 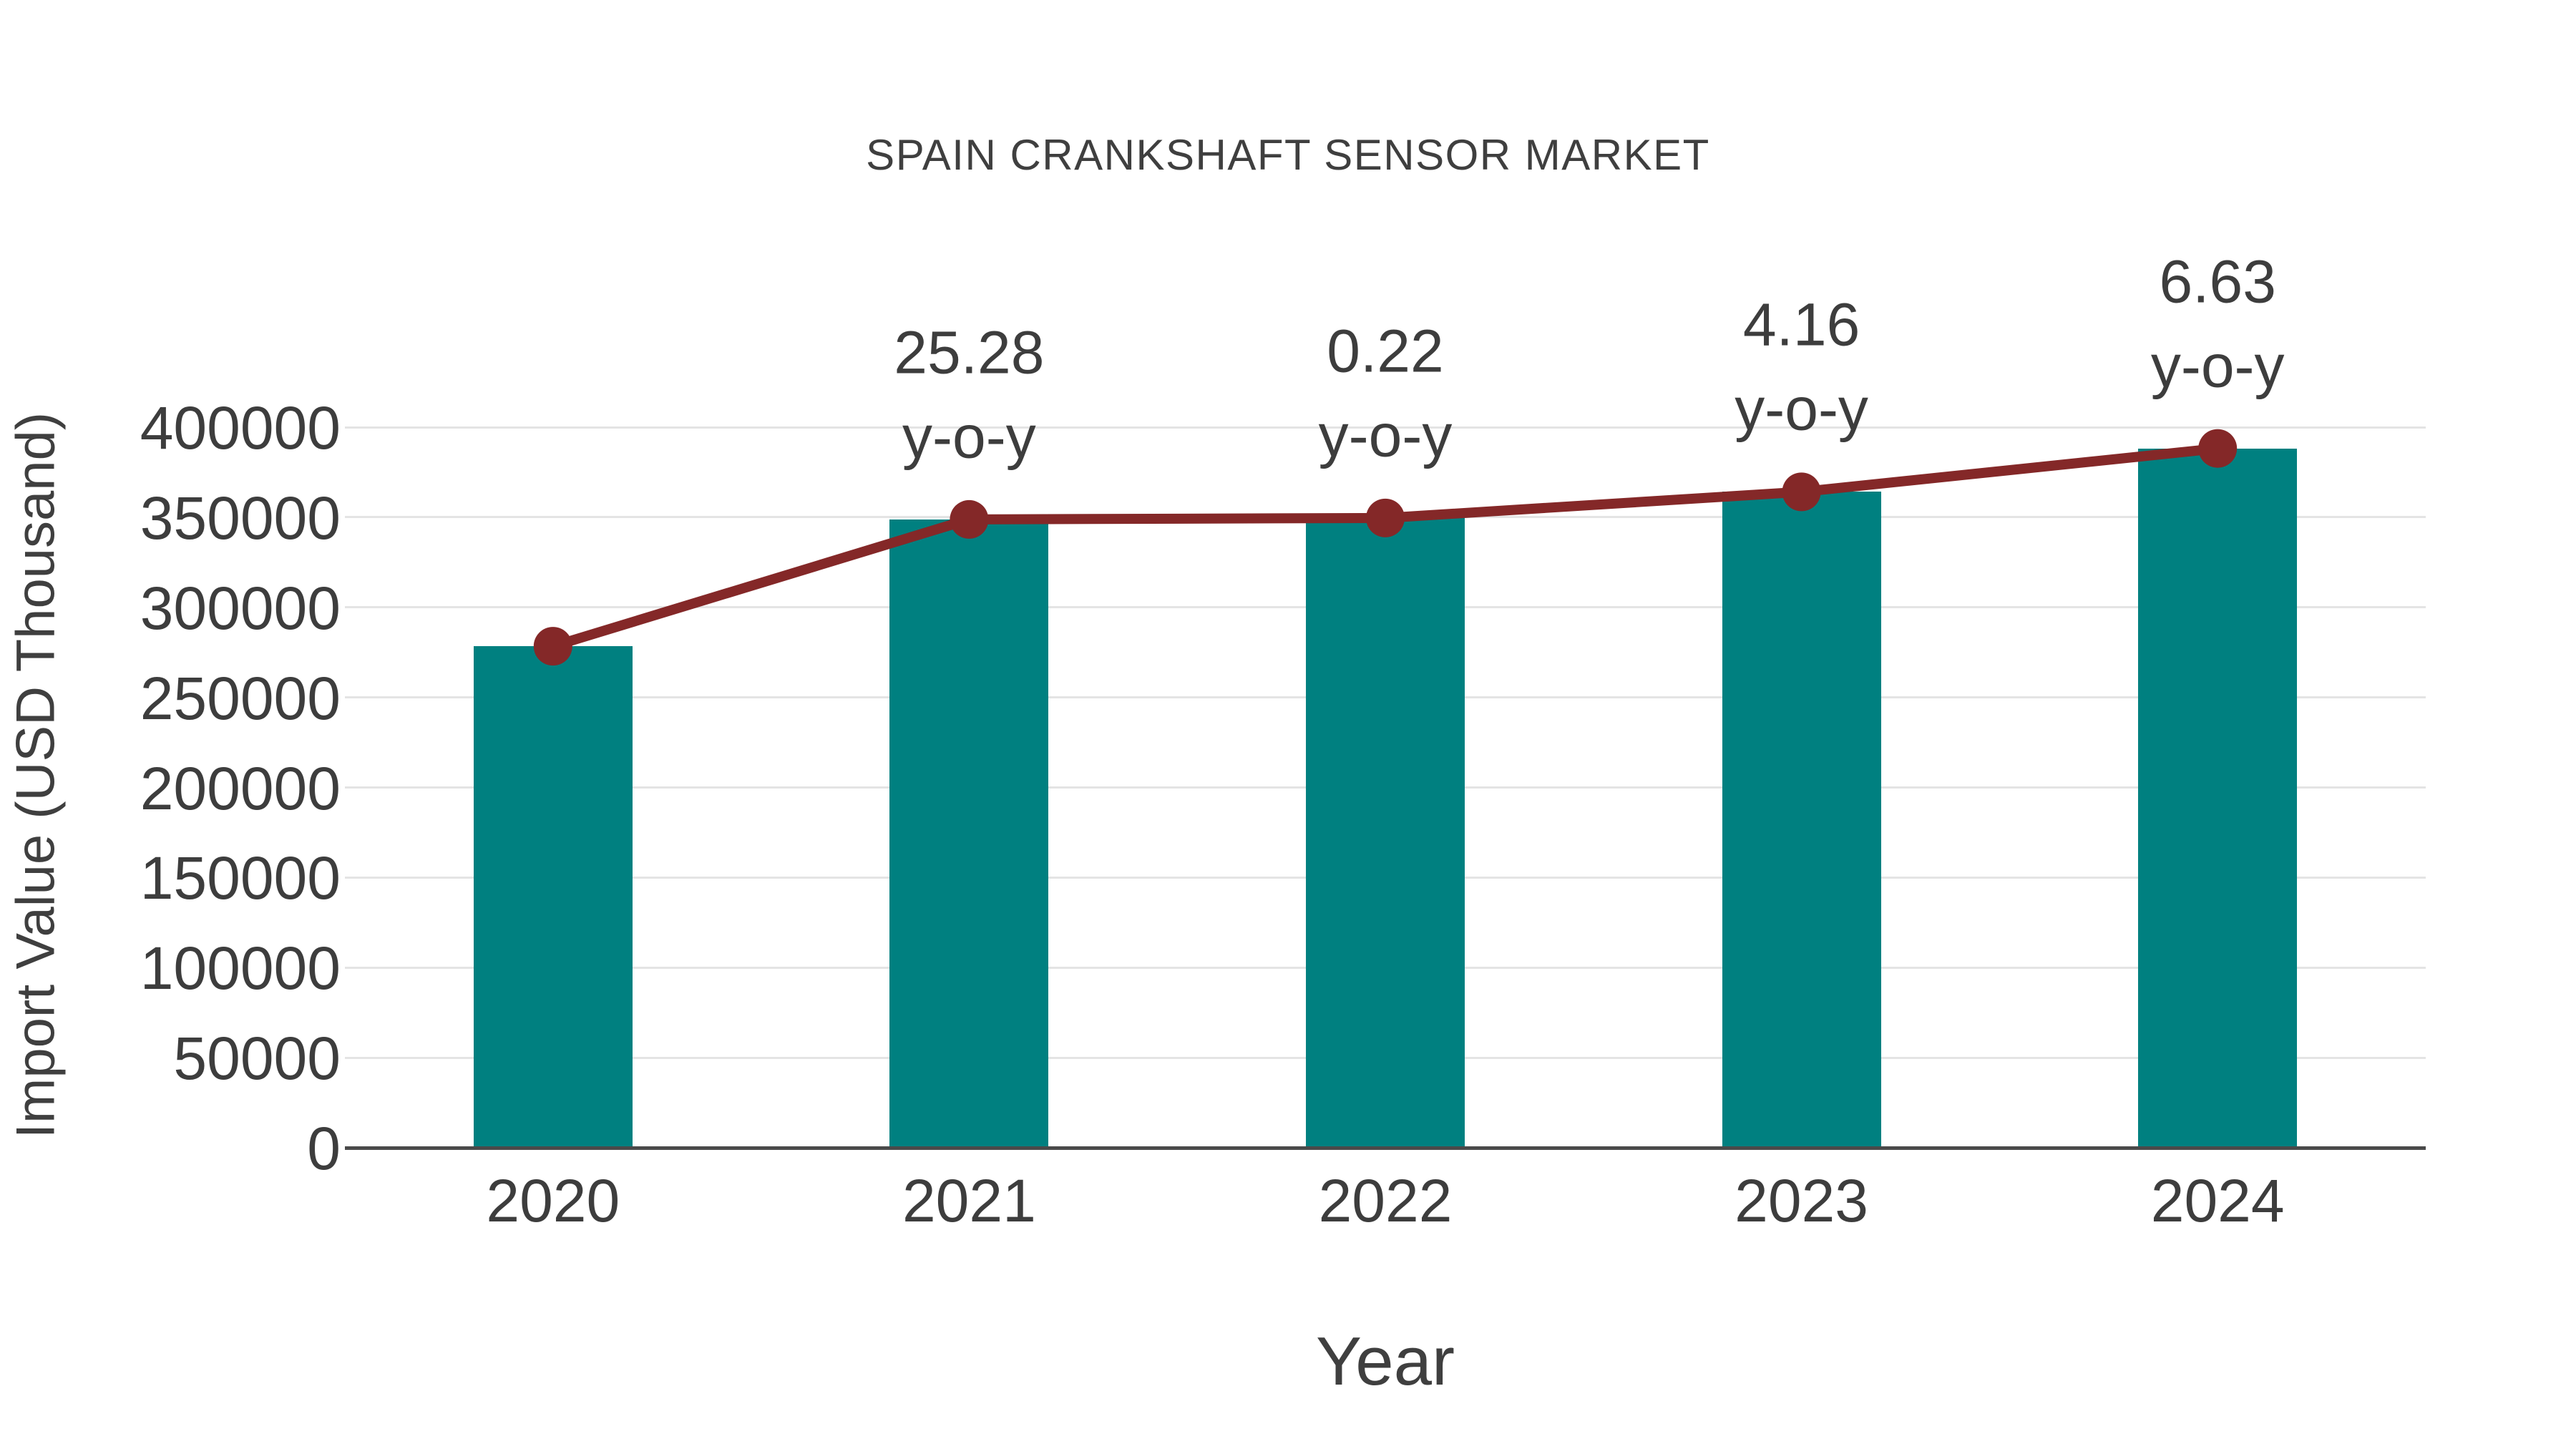 What do you see at coordinates (1385, 832) in the screenshot?
I see `bar-2022` at bounding box center [1385, 832].